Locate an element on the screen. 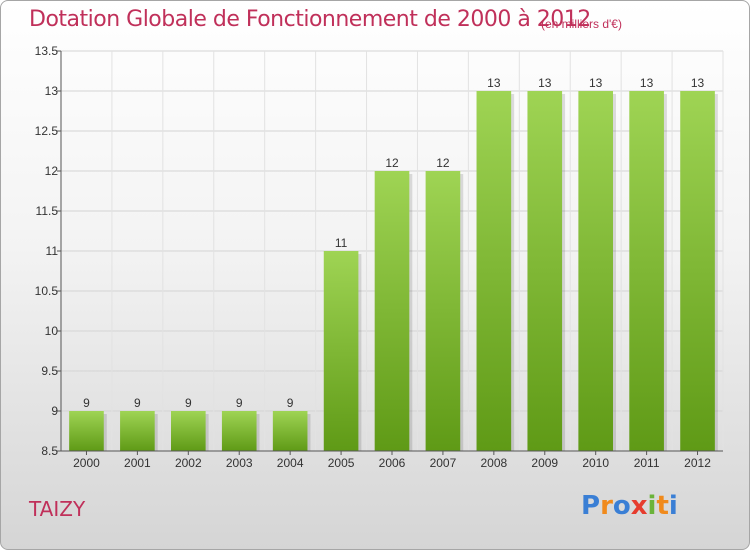  x-tick-label: 2010 is located at coordinates (595, 463).